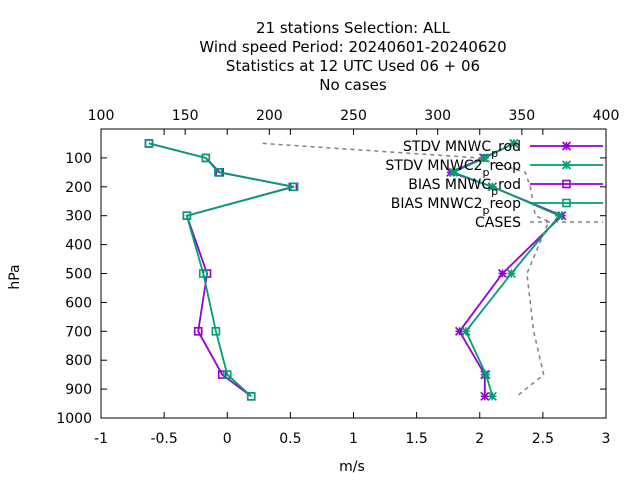  What do you see at coordinates (352, 467) in the screenshot?
I see `x-axis-title: m/s` at bounding box center [352, 467].